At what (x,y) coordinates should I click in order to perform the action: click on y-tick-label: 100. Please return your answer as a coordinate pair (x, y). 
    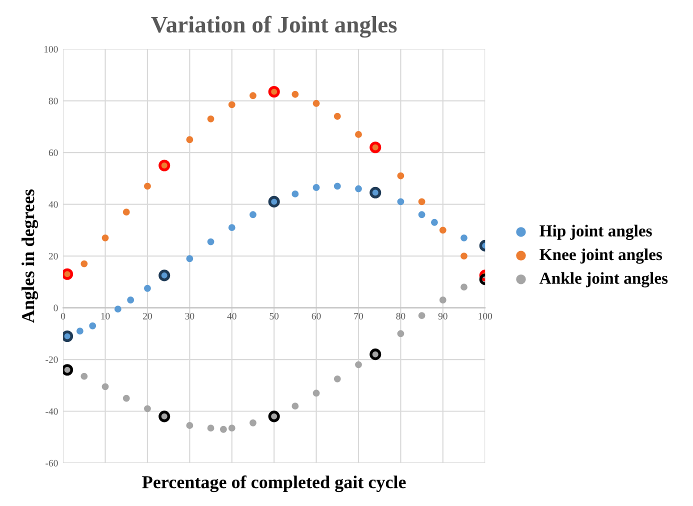
    Looking at the image, I should click on (51, 49).